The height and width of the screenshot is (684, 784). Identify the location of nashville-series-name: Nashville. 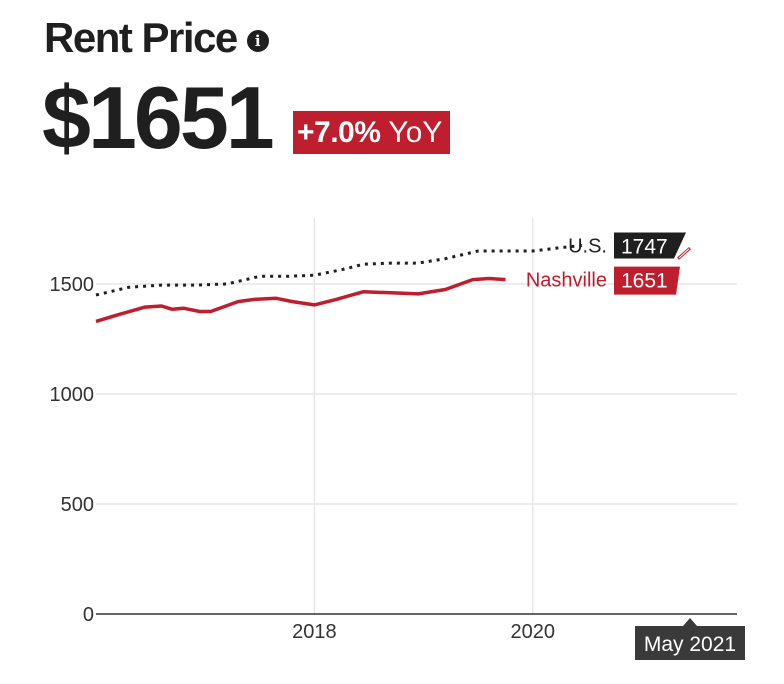
(566, 281).